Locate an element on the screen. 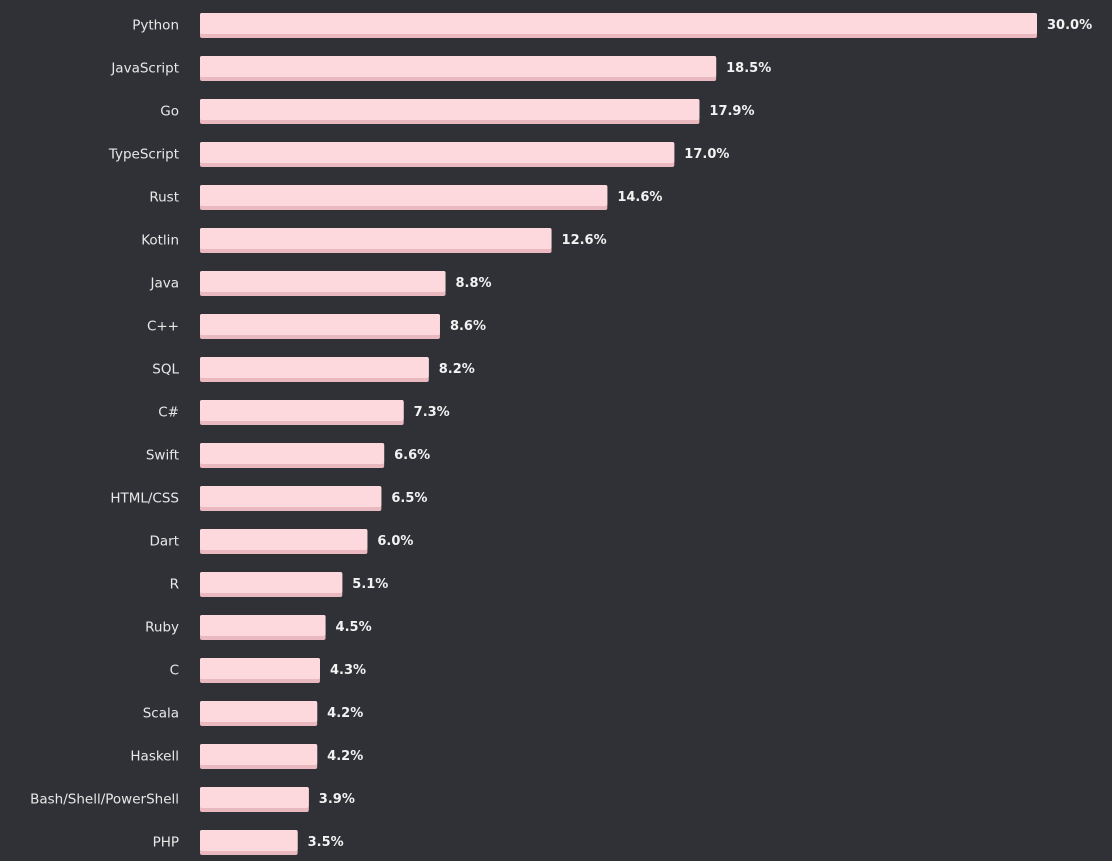 The width and height of the screenshot is (1112, 861). bar-row: JavaScript 18.5% is located at coordinates (440, 68).